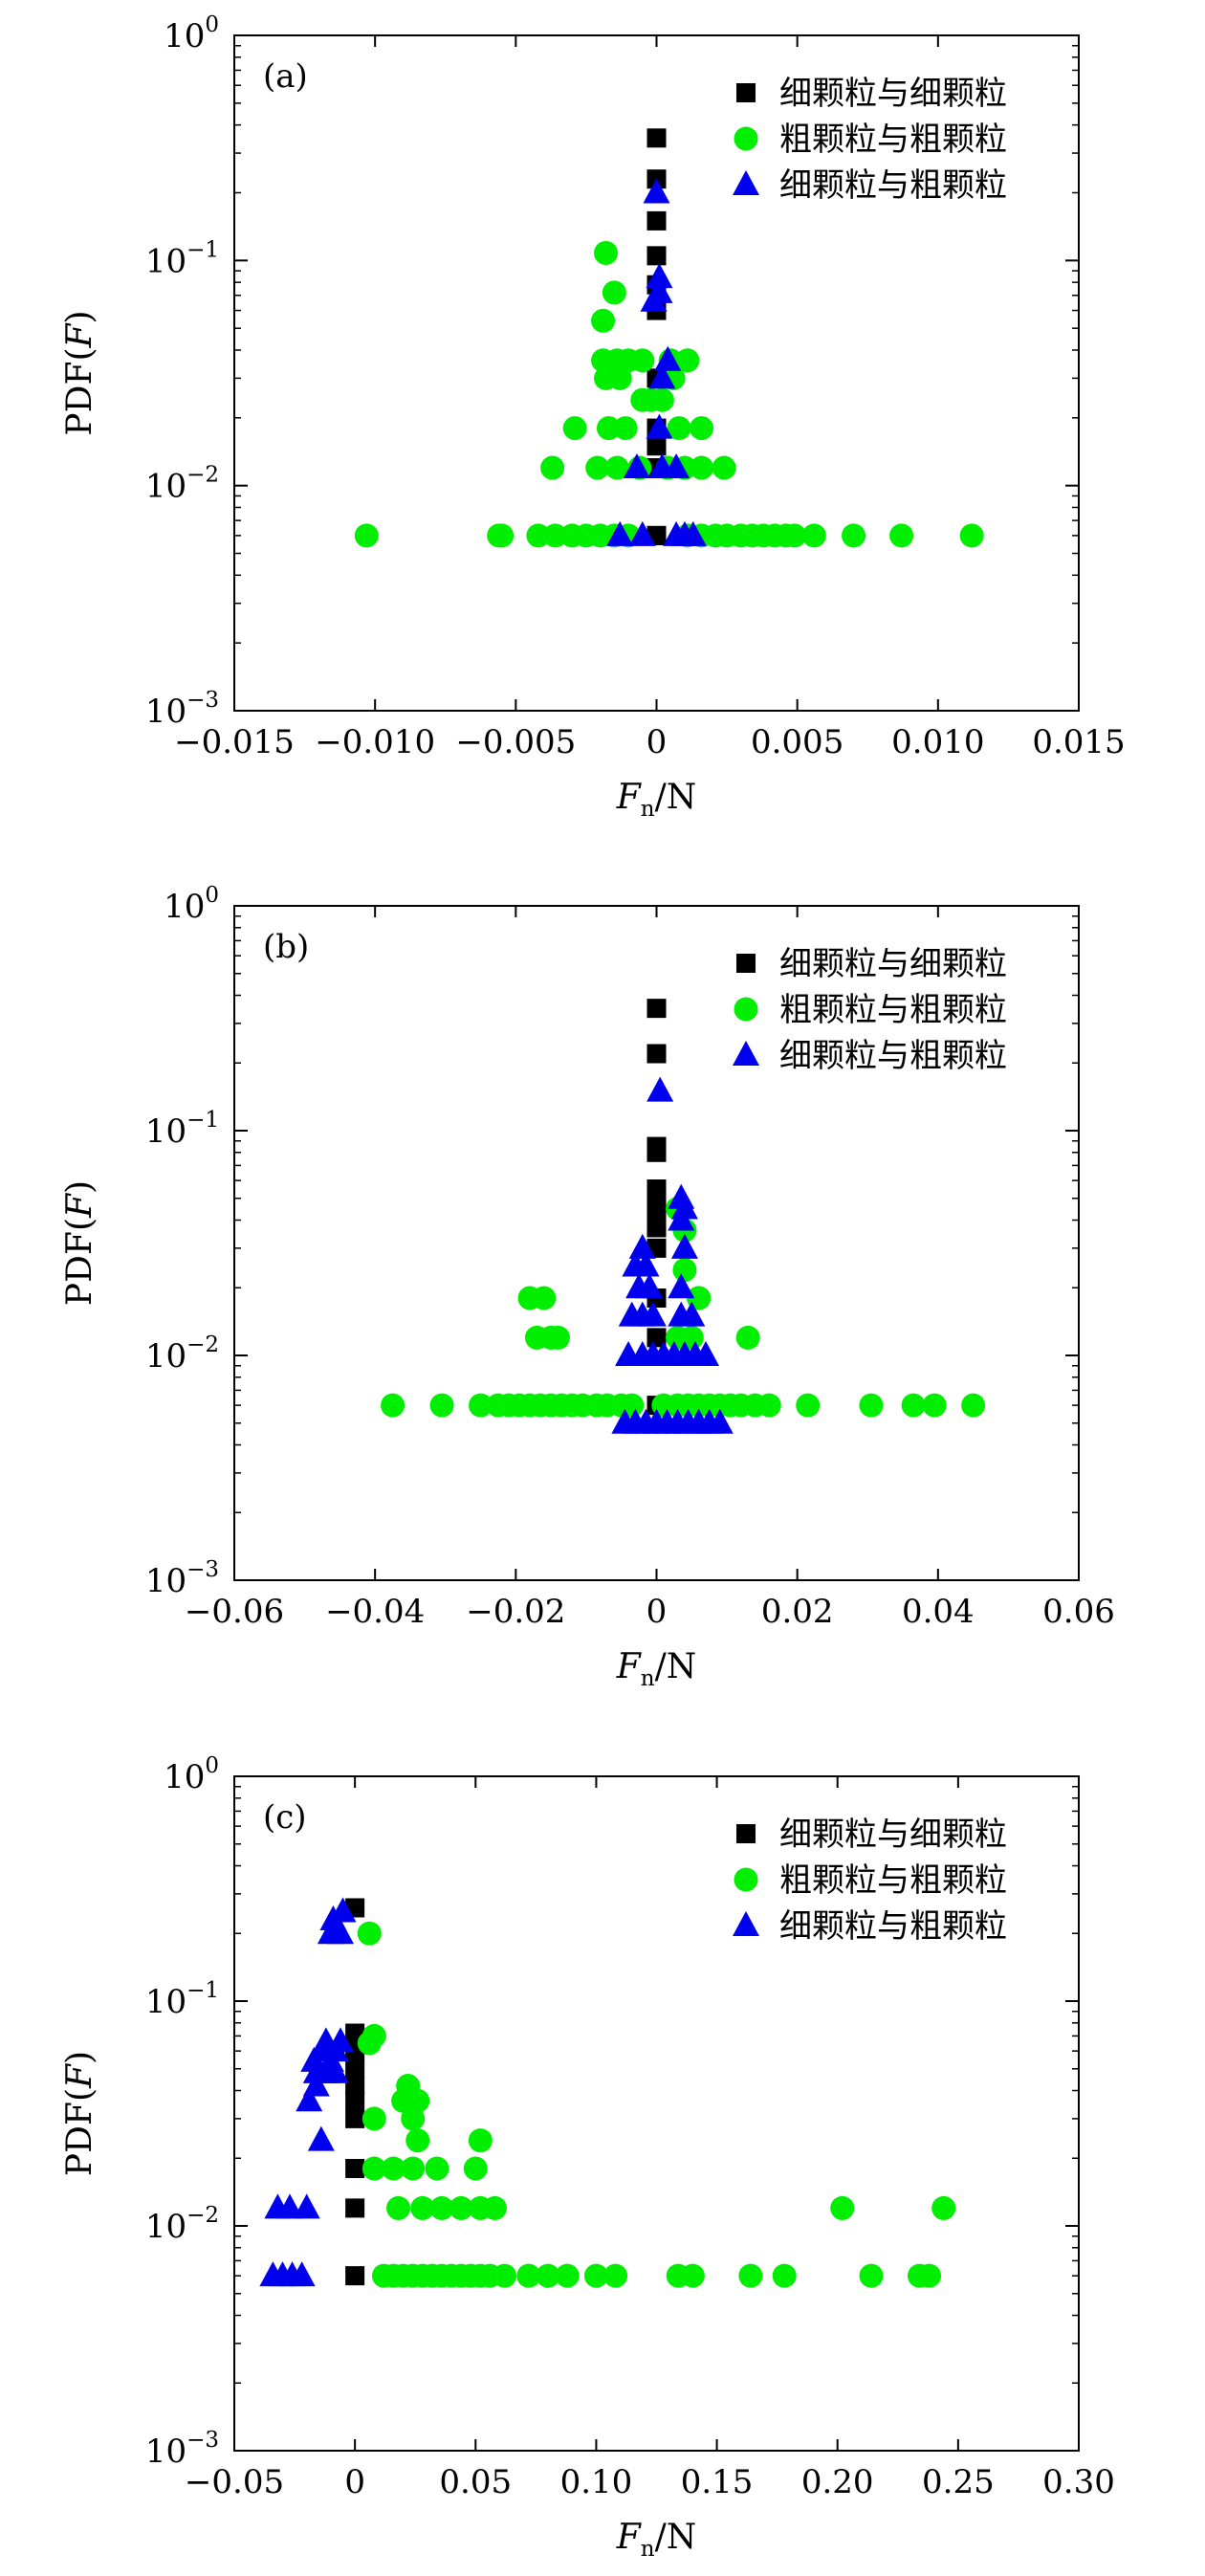 This screenshot has width=1205, height=2576. Describe the element at coordinates (516, 742) in the screenshot. I see `x-tick-label: −0.005` at that location.